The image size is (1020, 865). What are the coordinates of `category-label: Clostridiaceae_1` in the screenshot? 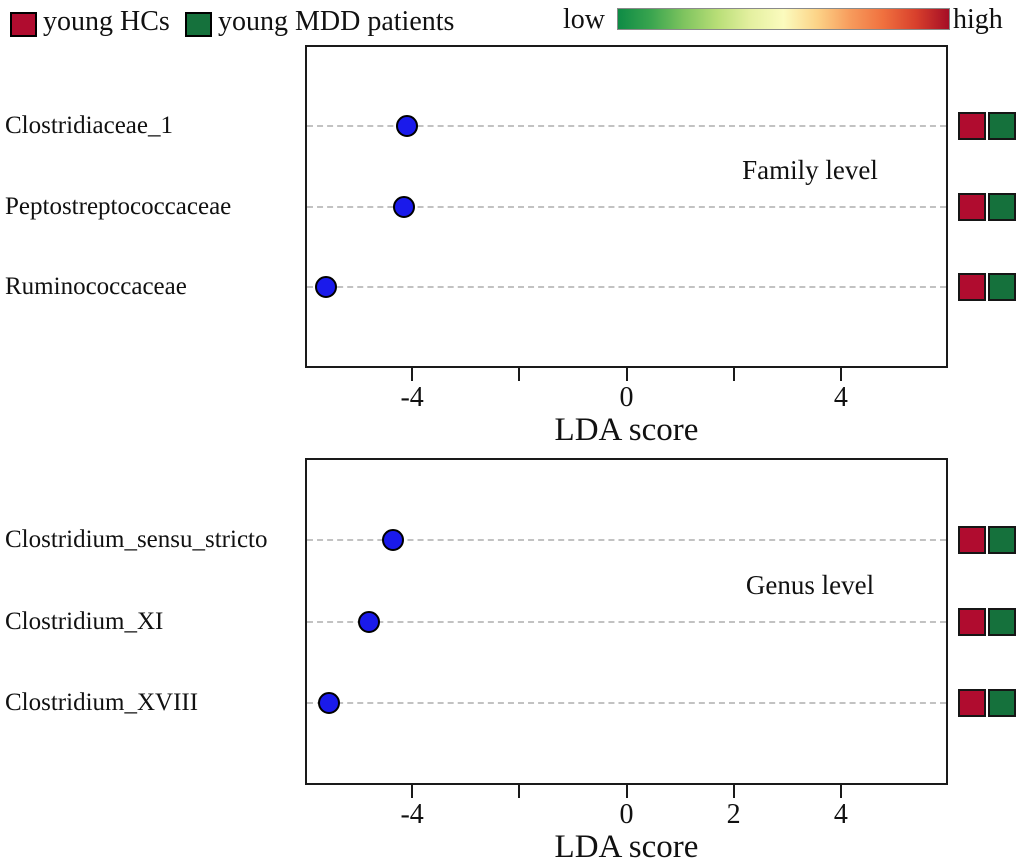 It's located at (89, 125).